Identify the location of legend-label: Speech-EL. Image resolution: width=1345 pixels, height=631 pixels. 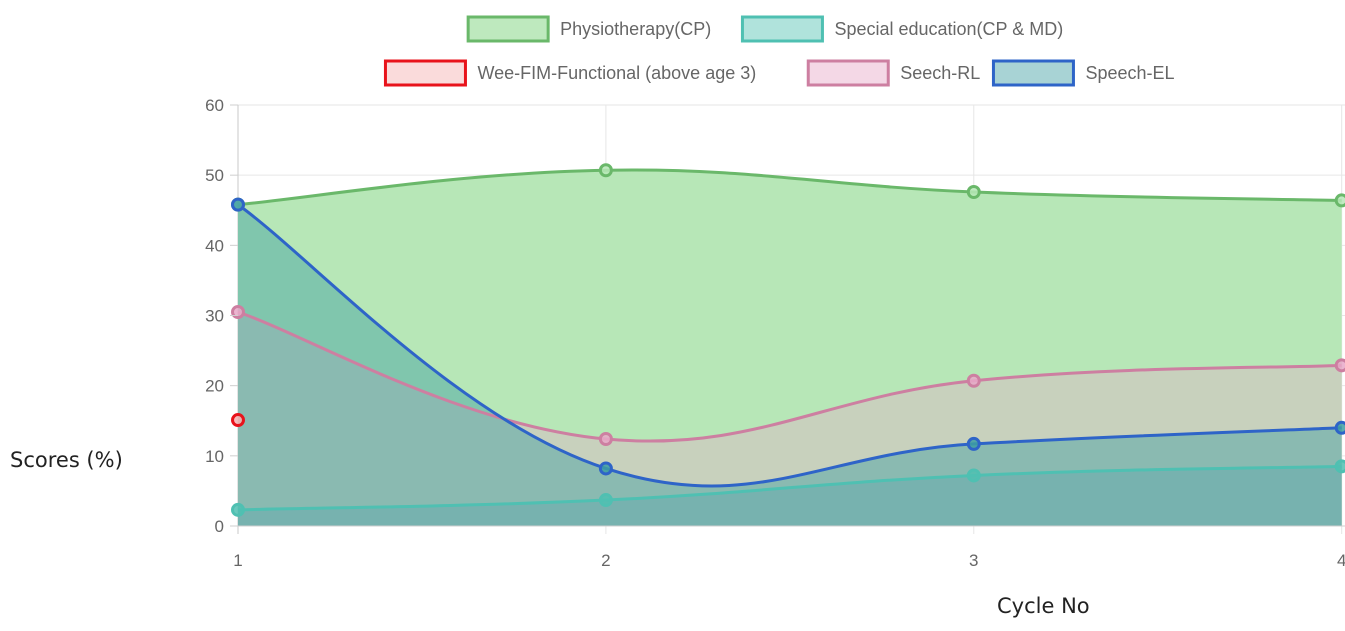
(1129, 73).